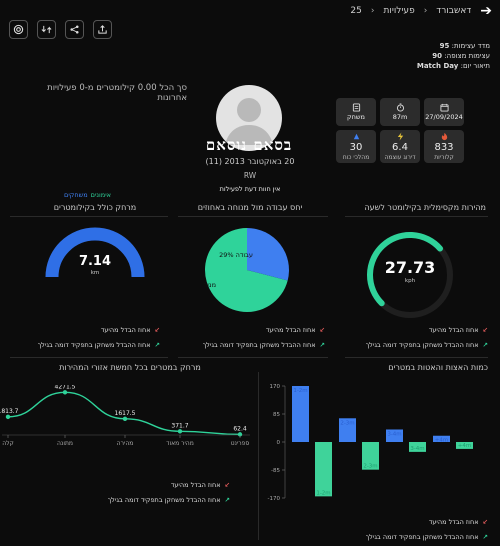 Image resolution: width=500 pixels, height=546 pixels. I want to click on calendar-icon, so click(444, 107).